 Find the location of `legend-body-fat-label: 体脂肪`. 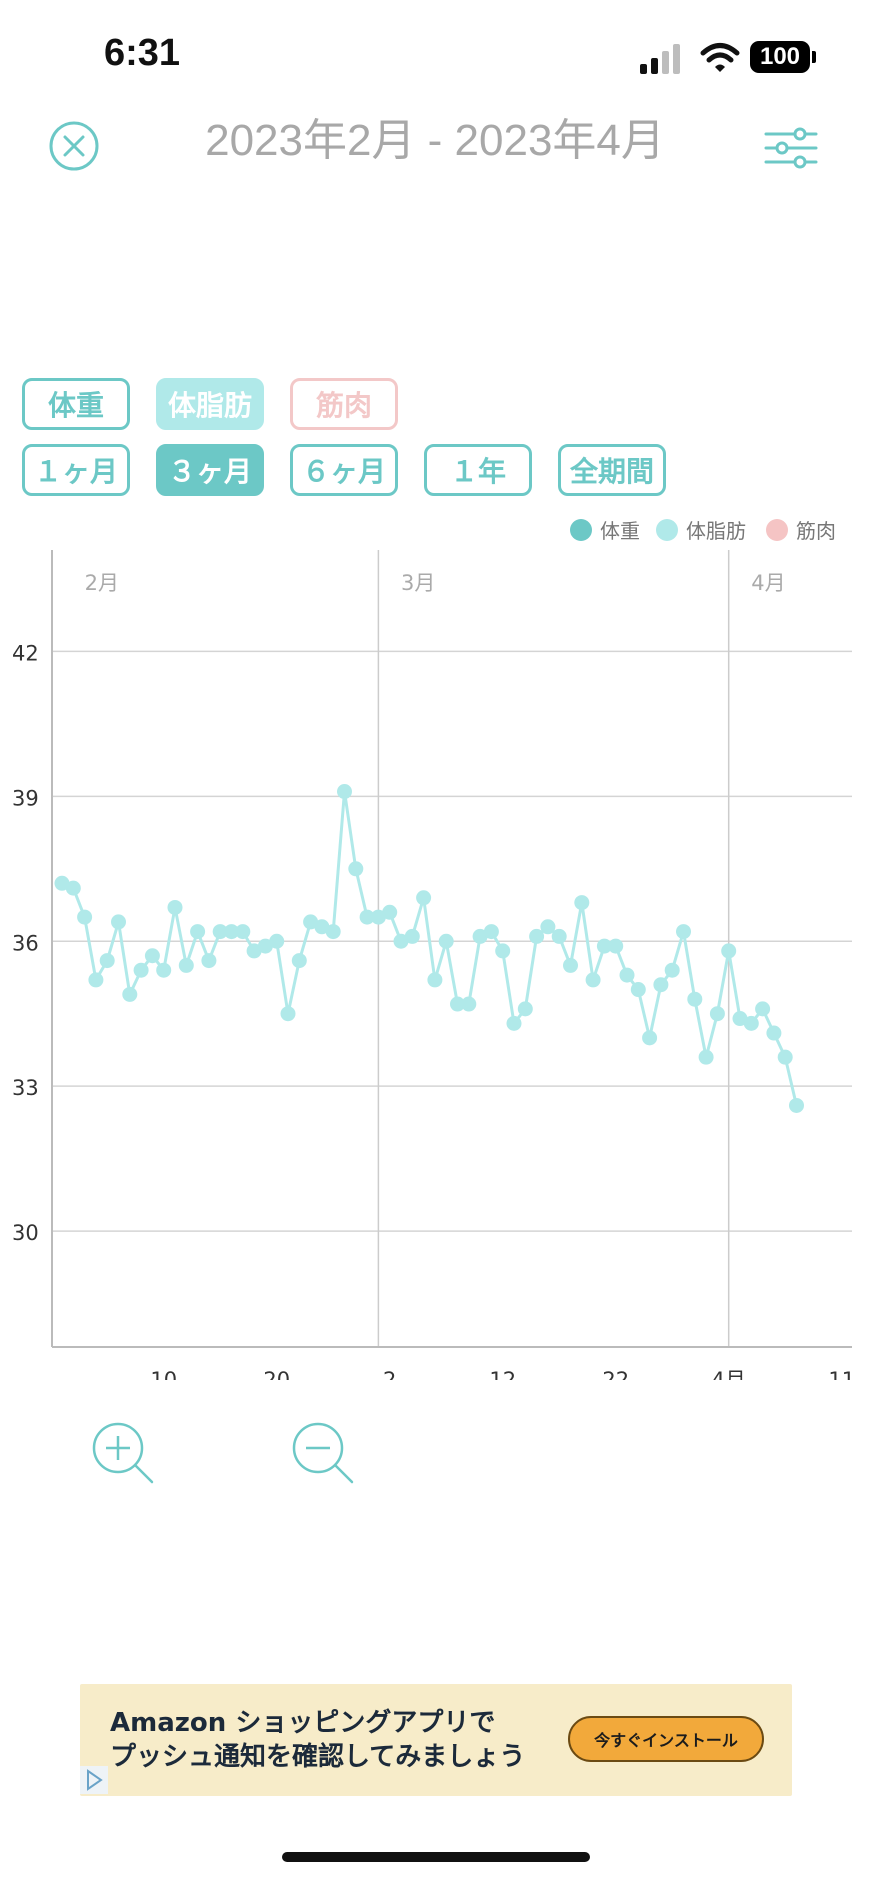

legend-body-fat-label: 体脂肪 is located at coordinates (716, 531).